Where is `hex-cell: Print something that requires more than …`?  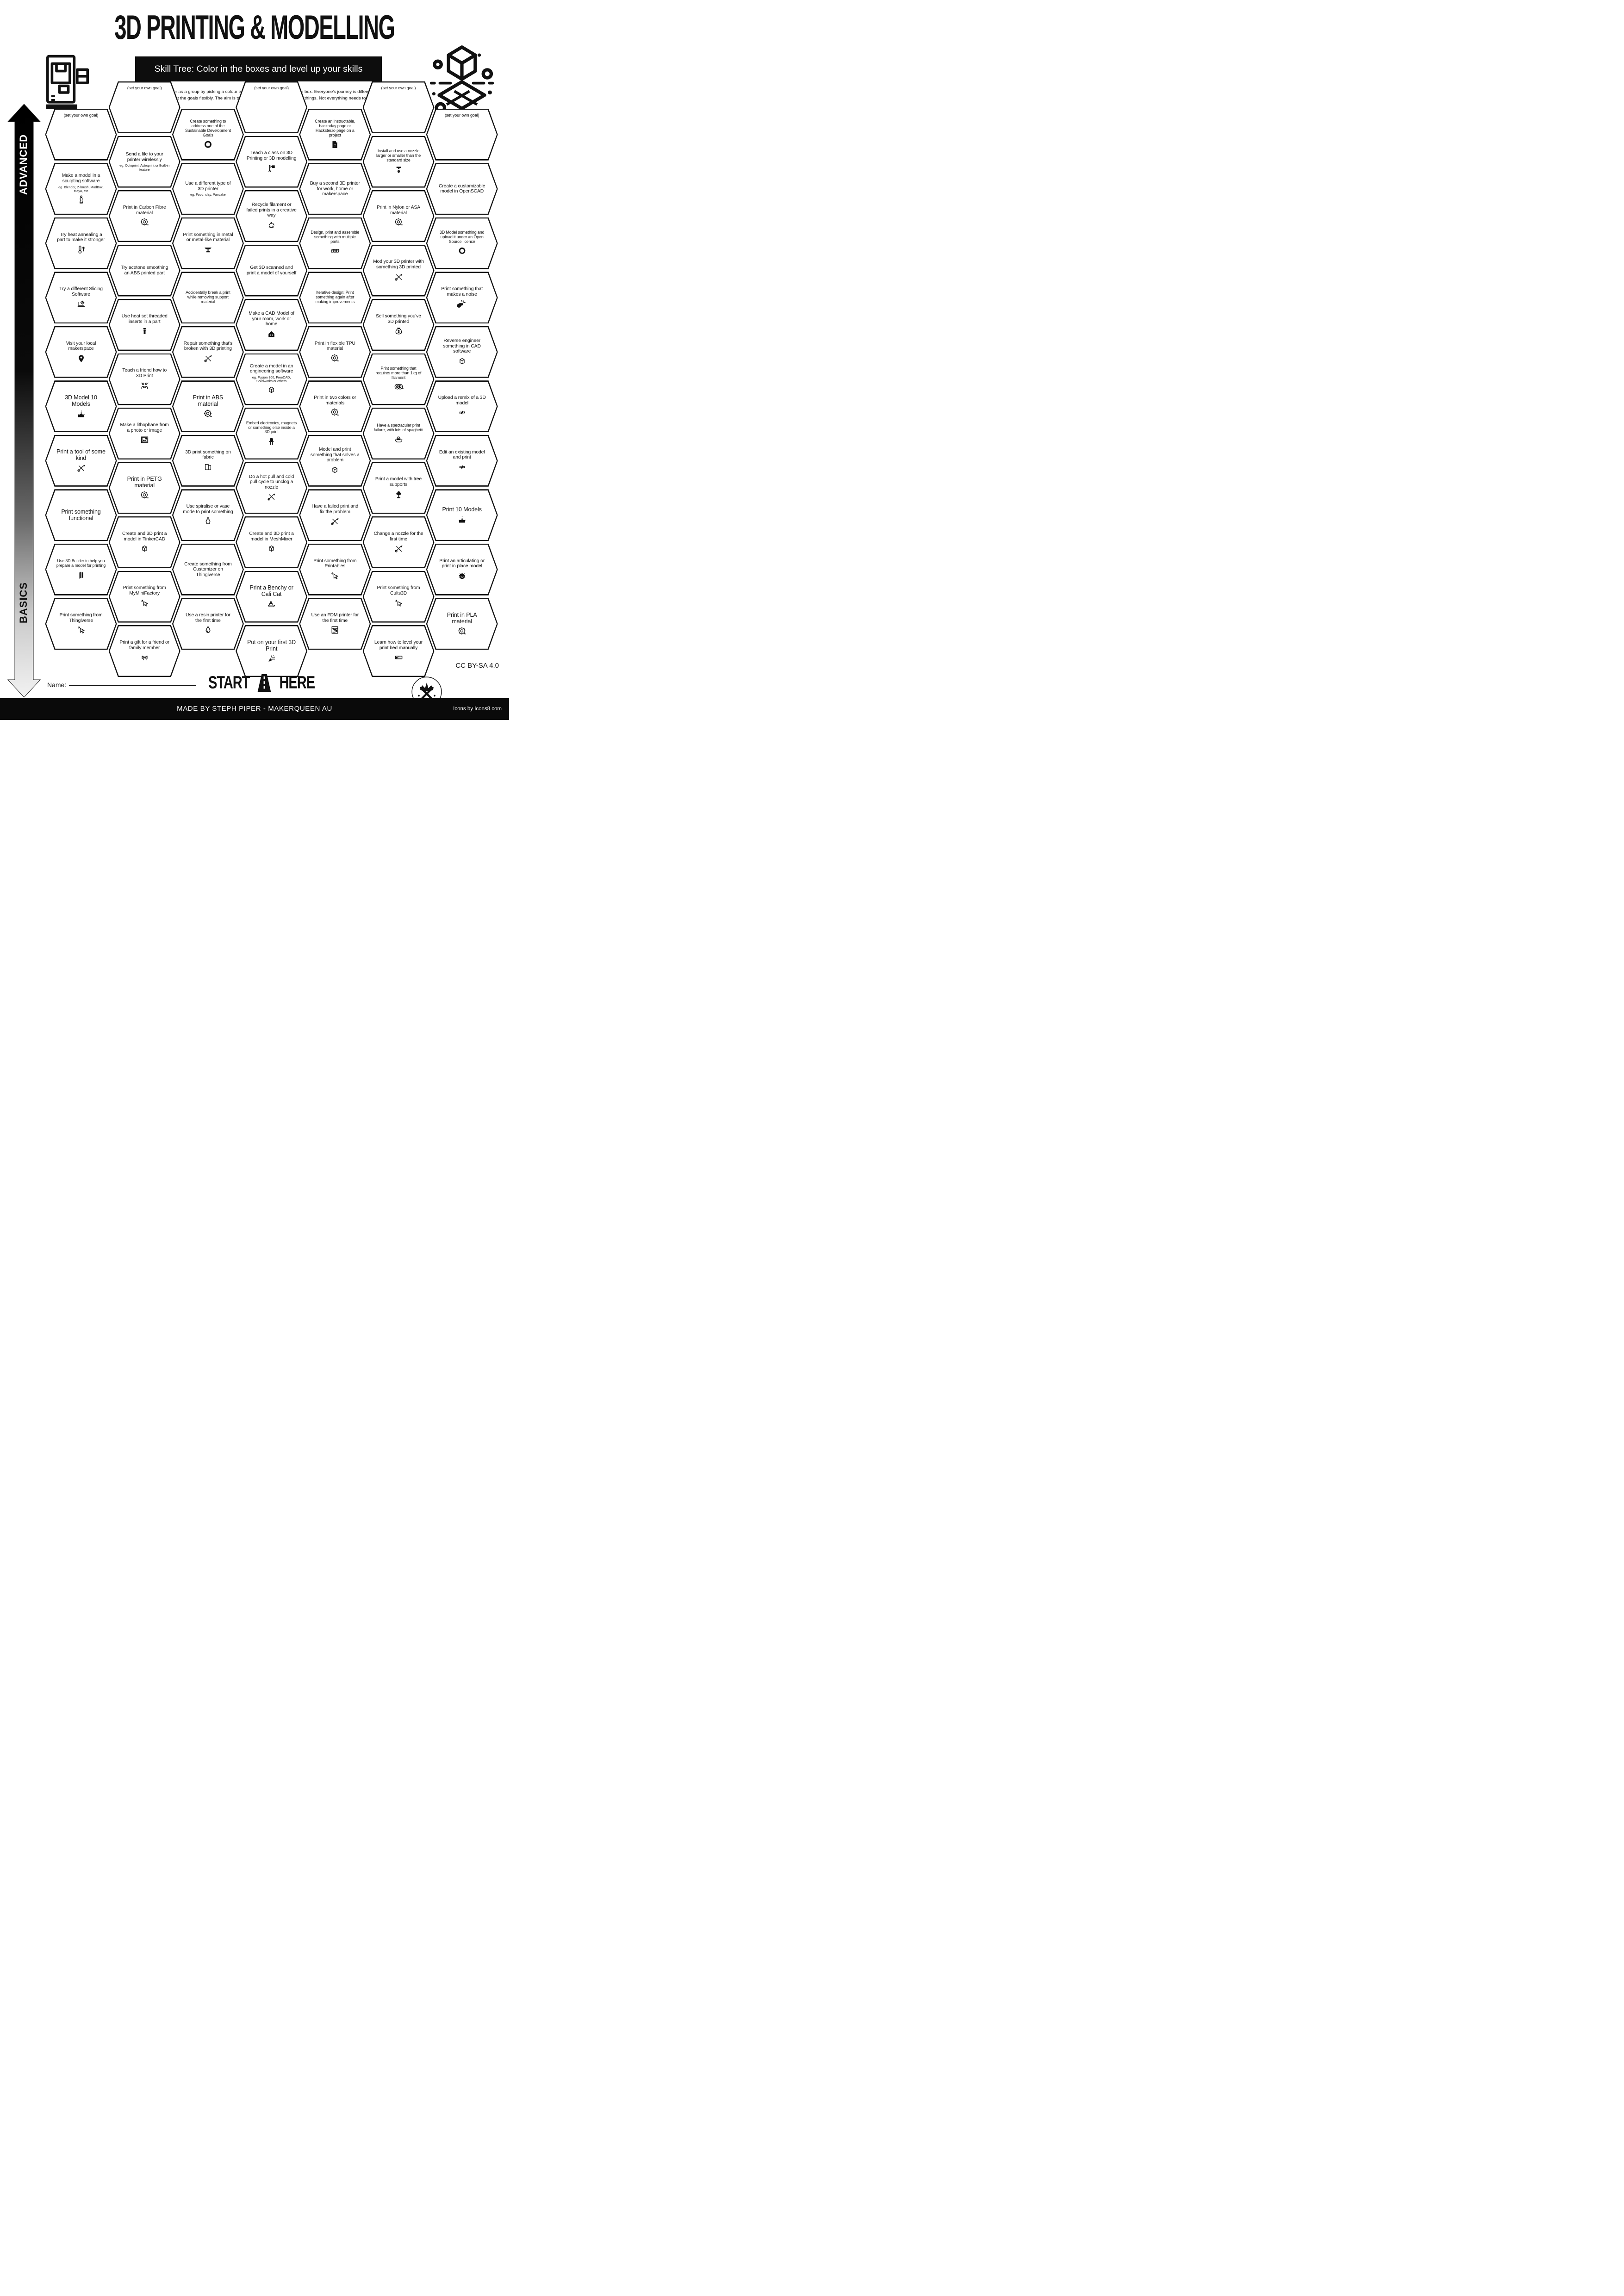 hex-cell: Print something that requires more than … is located at coordinates (398, 379).